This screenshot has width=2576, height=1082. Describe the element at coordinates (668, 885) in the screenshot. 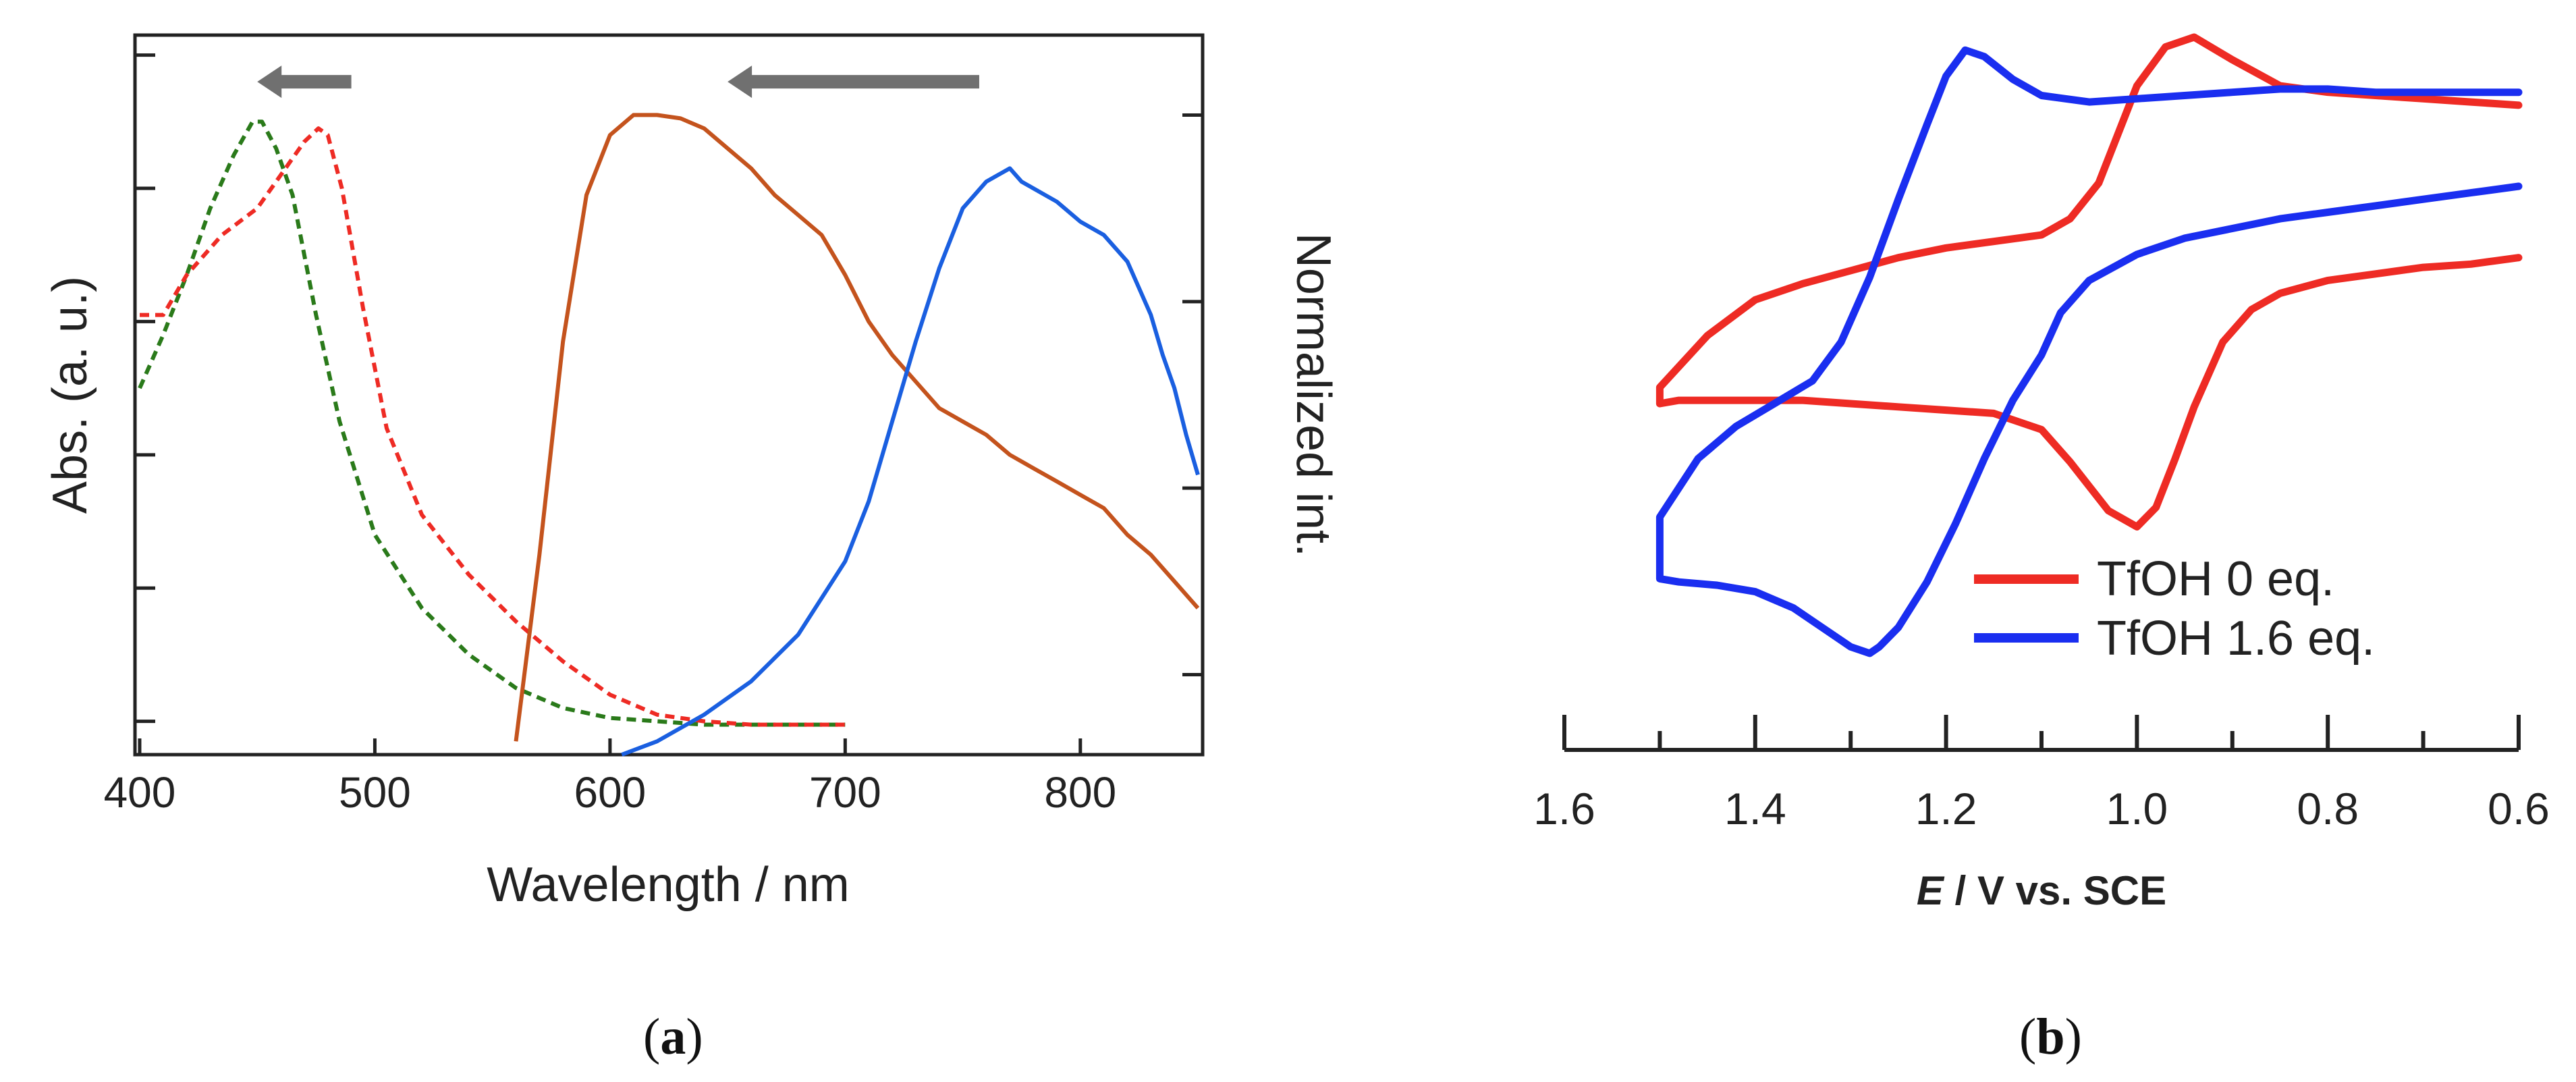

I see `panel-a-x-axis-label: Wavelength / nm` at that location.